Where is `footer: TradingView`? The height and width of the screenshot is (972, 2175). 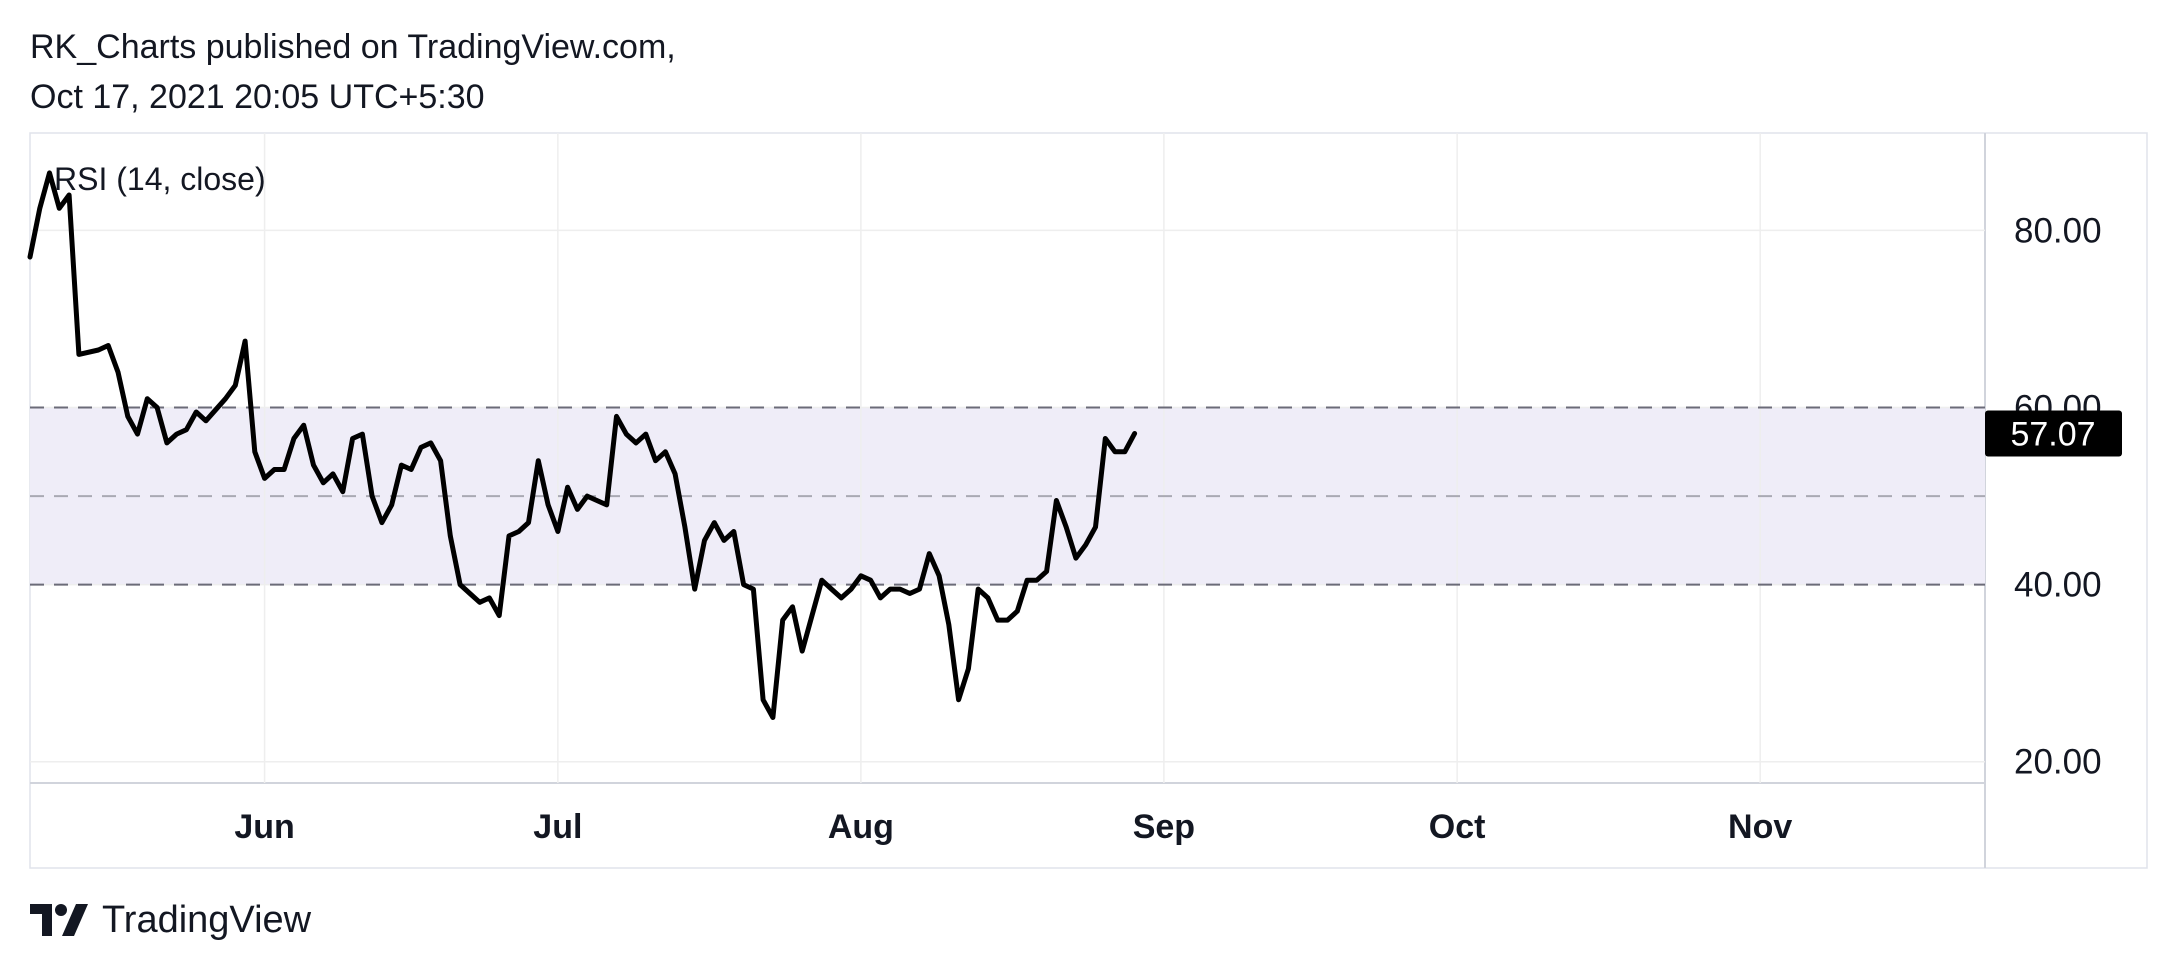 footer: TradingView is located at coordinates (170, 920).